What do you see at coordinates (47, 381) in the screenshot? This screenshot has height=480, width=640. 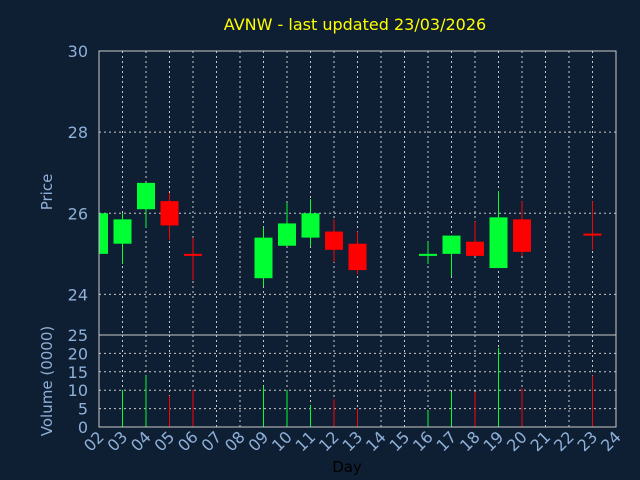 I see `volume-axis-label: Volume (0000)` at bounding box center [47, 381].